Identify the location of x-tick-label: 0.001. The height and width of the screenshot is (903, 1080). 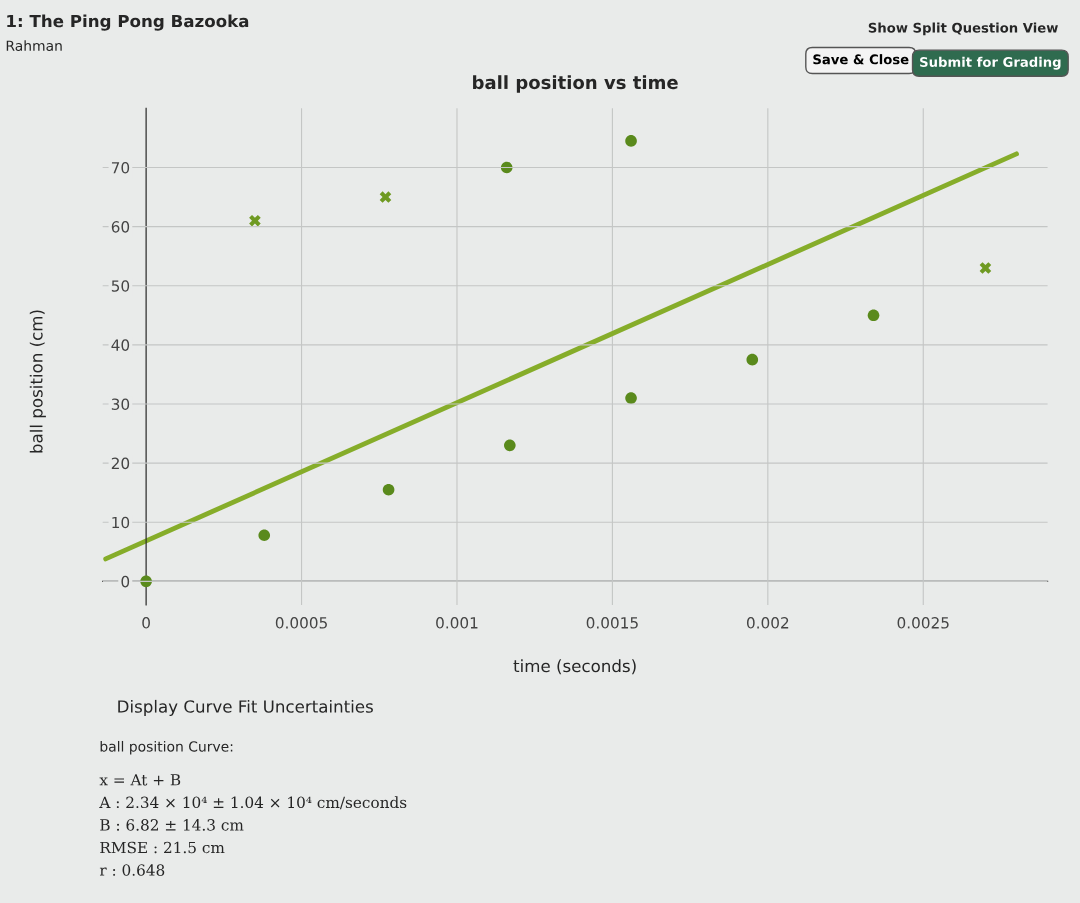
(457, 623).